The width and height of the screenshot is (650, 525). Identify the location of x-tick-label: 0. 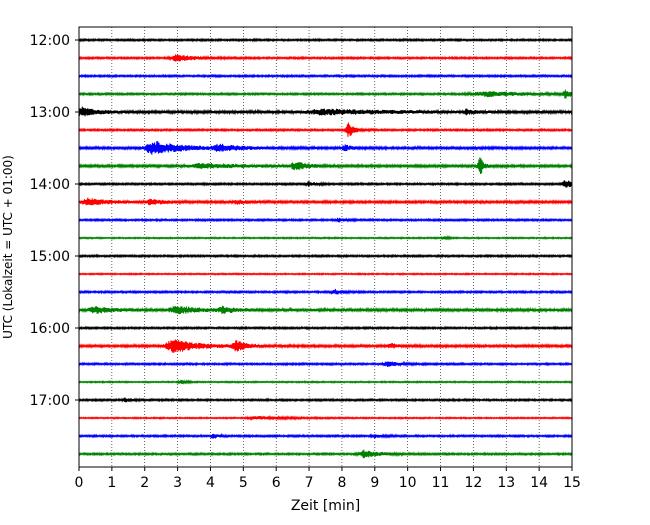
(79, 483).